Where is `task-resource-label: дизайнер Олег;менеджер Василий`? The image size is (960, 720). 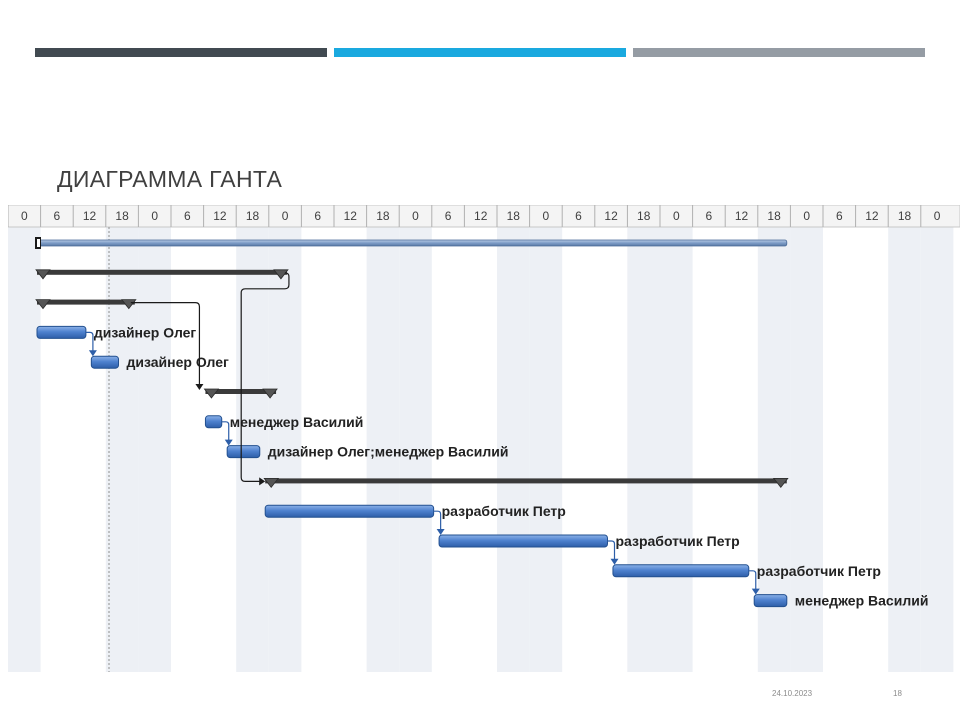
task-resource-label: дизайнер Олег;менеджер Василий is located at coordinates (388, 452).